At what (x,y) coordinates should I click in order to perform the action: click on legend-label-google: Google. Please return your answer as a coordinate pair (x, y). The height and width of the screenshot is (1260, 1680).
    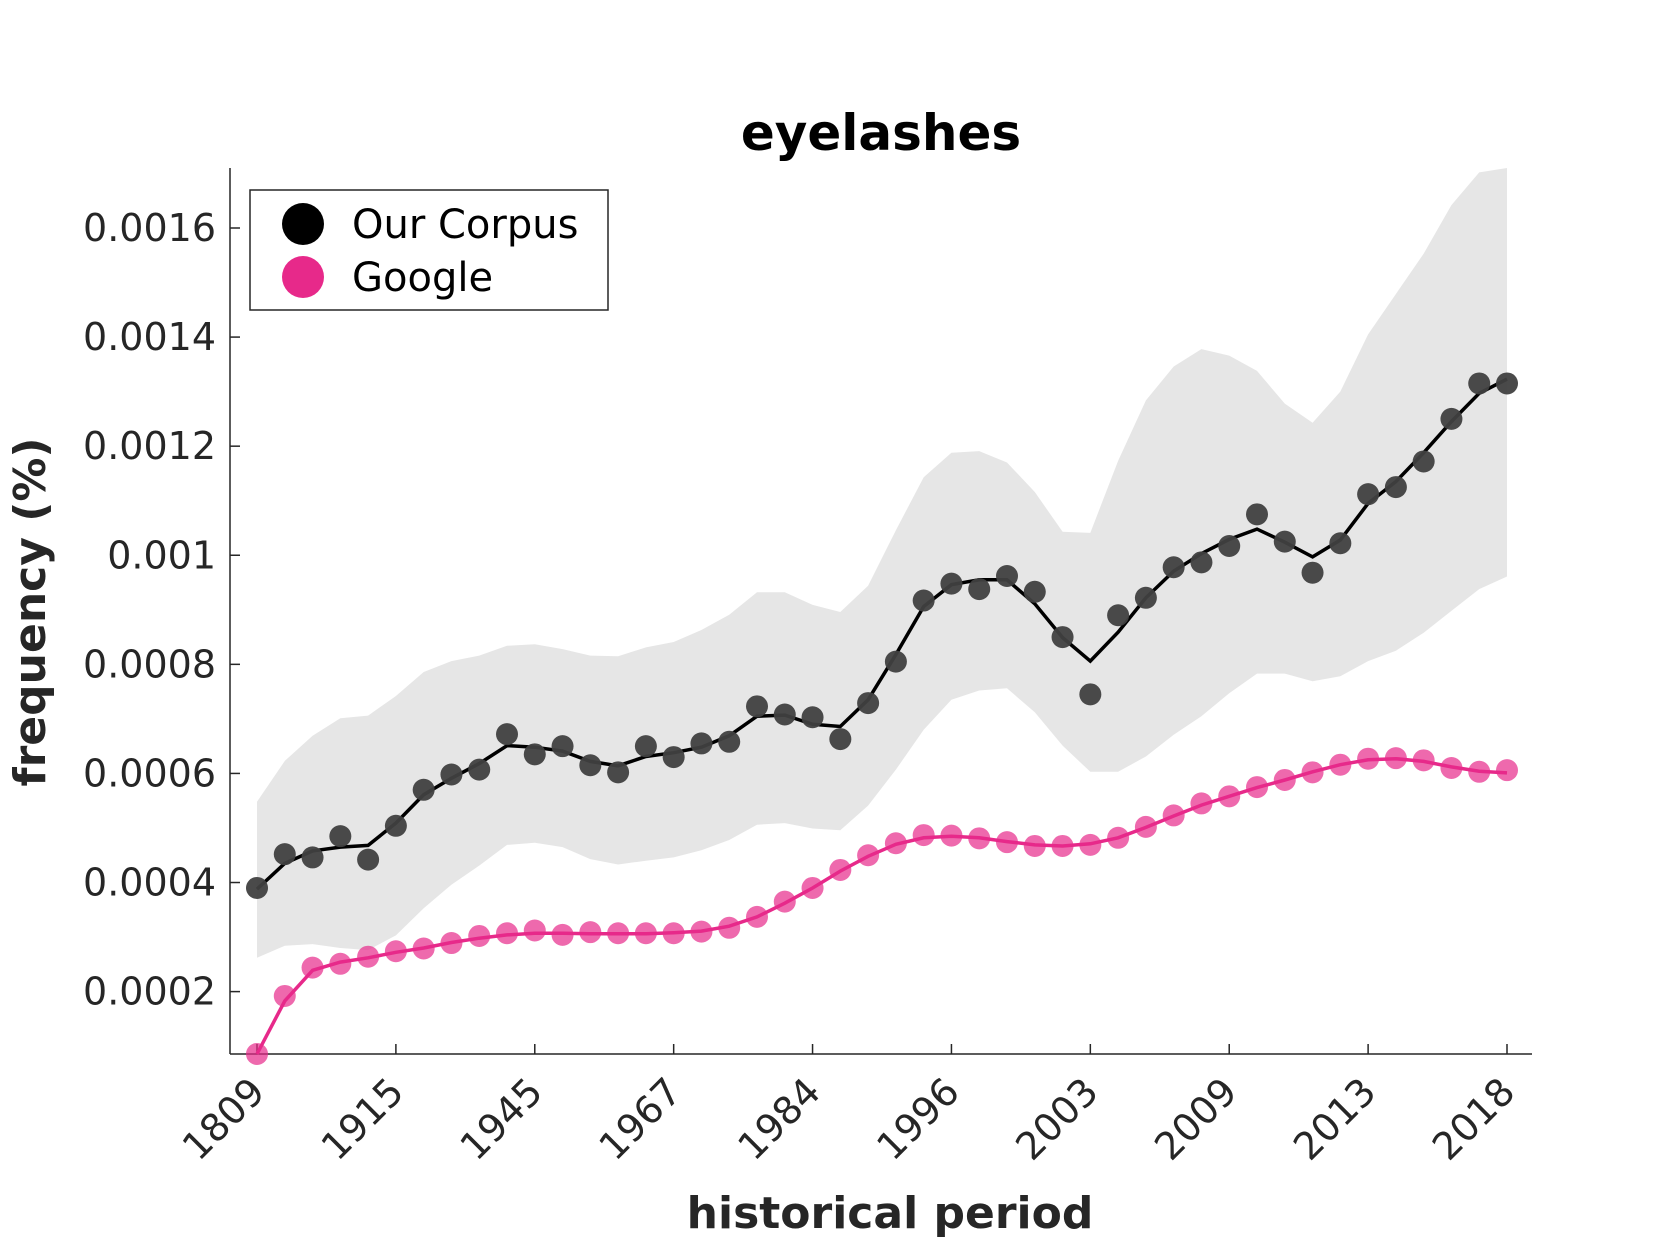
    Looking at the image, I should click on (422, 278).